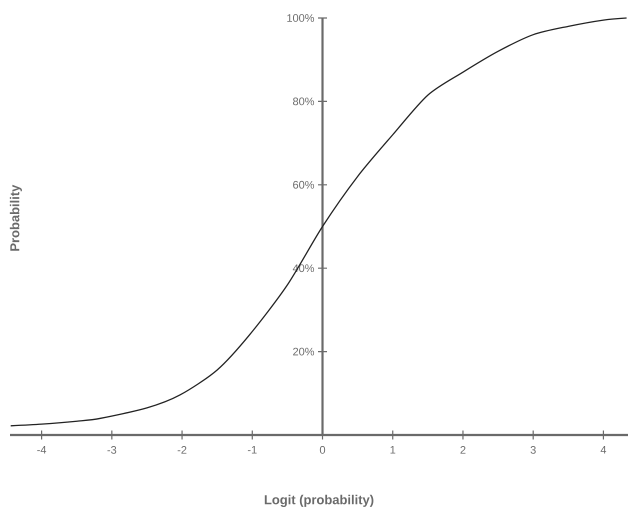 The width and height of the screenshot is (629, 520). Describe the element at coordinates (533, 450) in the screenshot. I see `x-tick-label: 3` at that location.